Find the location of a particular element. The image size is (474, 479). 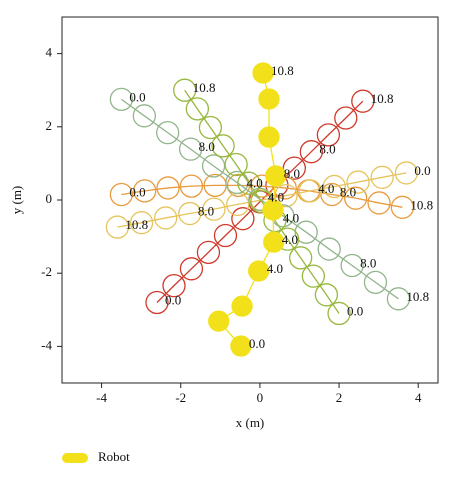

x-axis-label: x (m) is located at coordinates (250, 422).